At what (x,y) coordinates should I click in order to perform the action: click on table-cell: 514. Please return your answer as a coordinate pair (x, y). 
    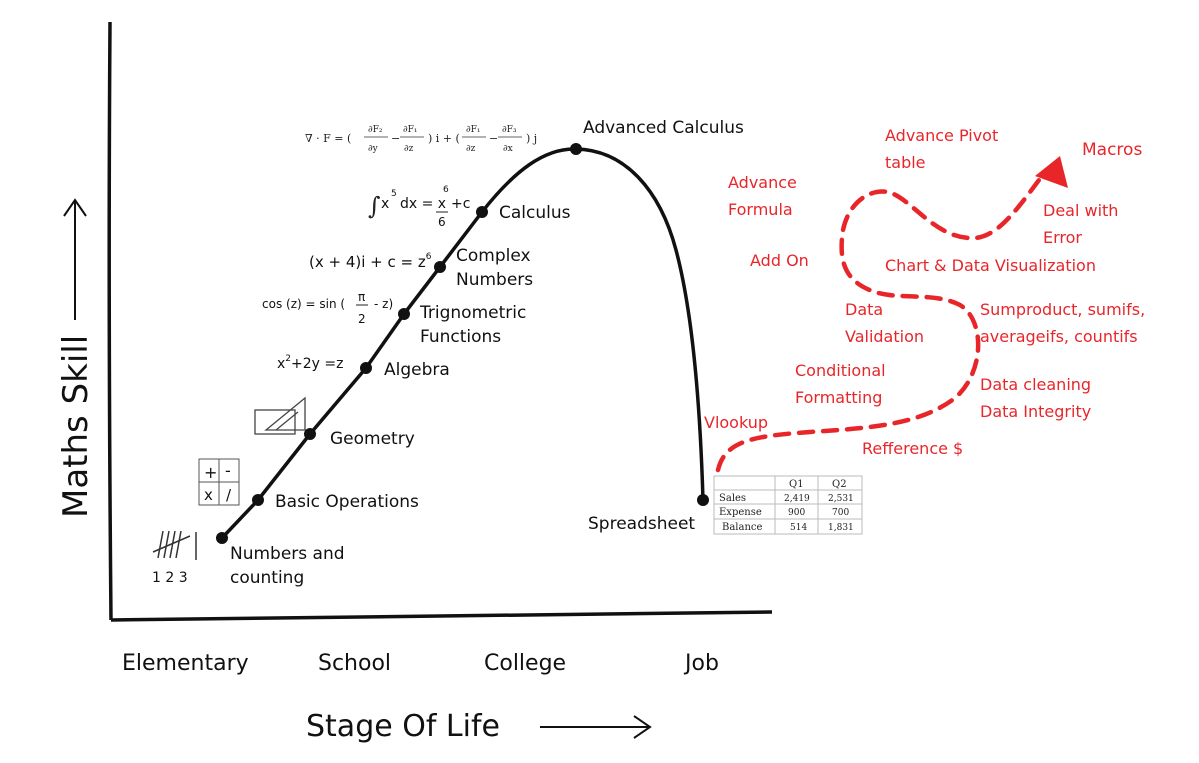
    Looking at the image, I should click on (798, 528).